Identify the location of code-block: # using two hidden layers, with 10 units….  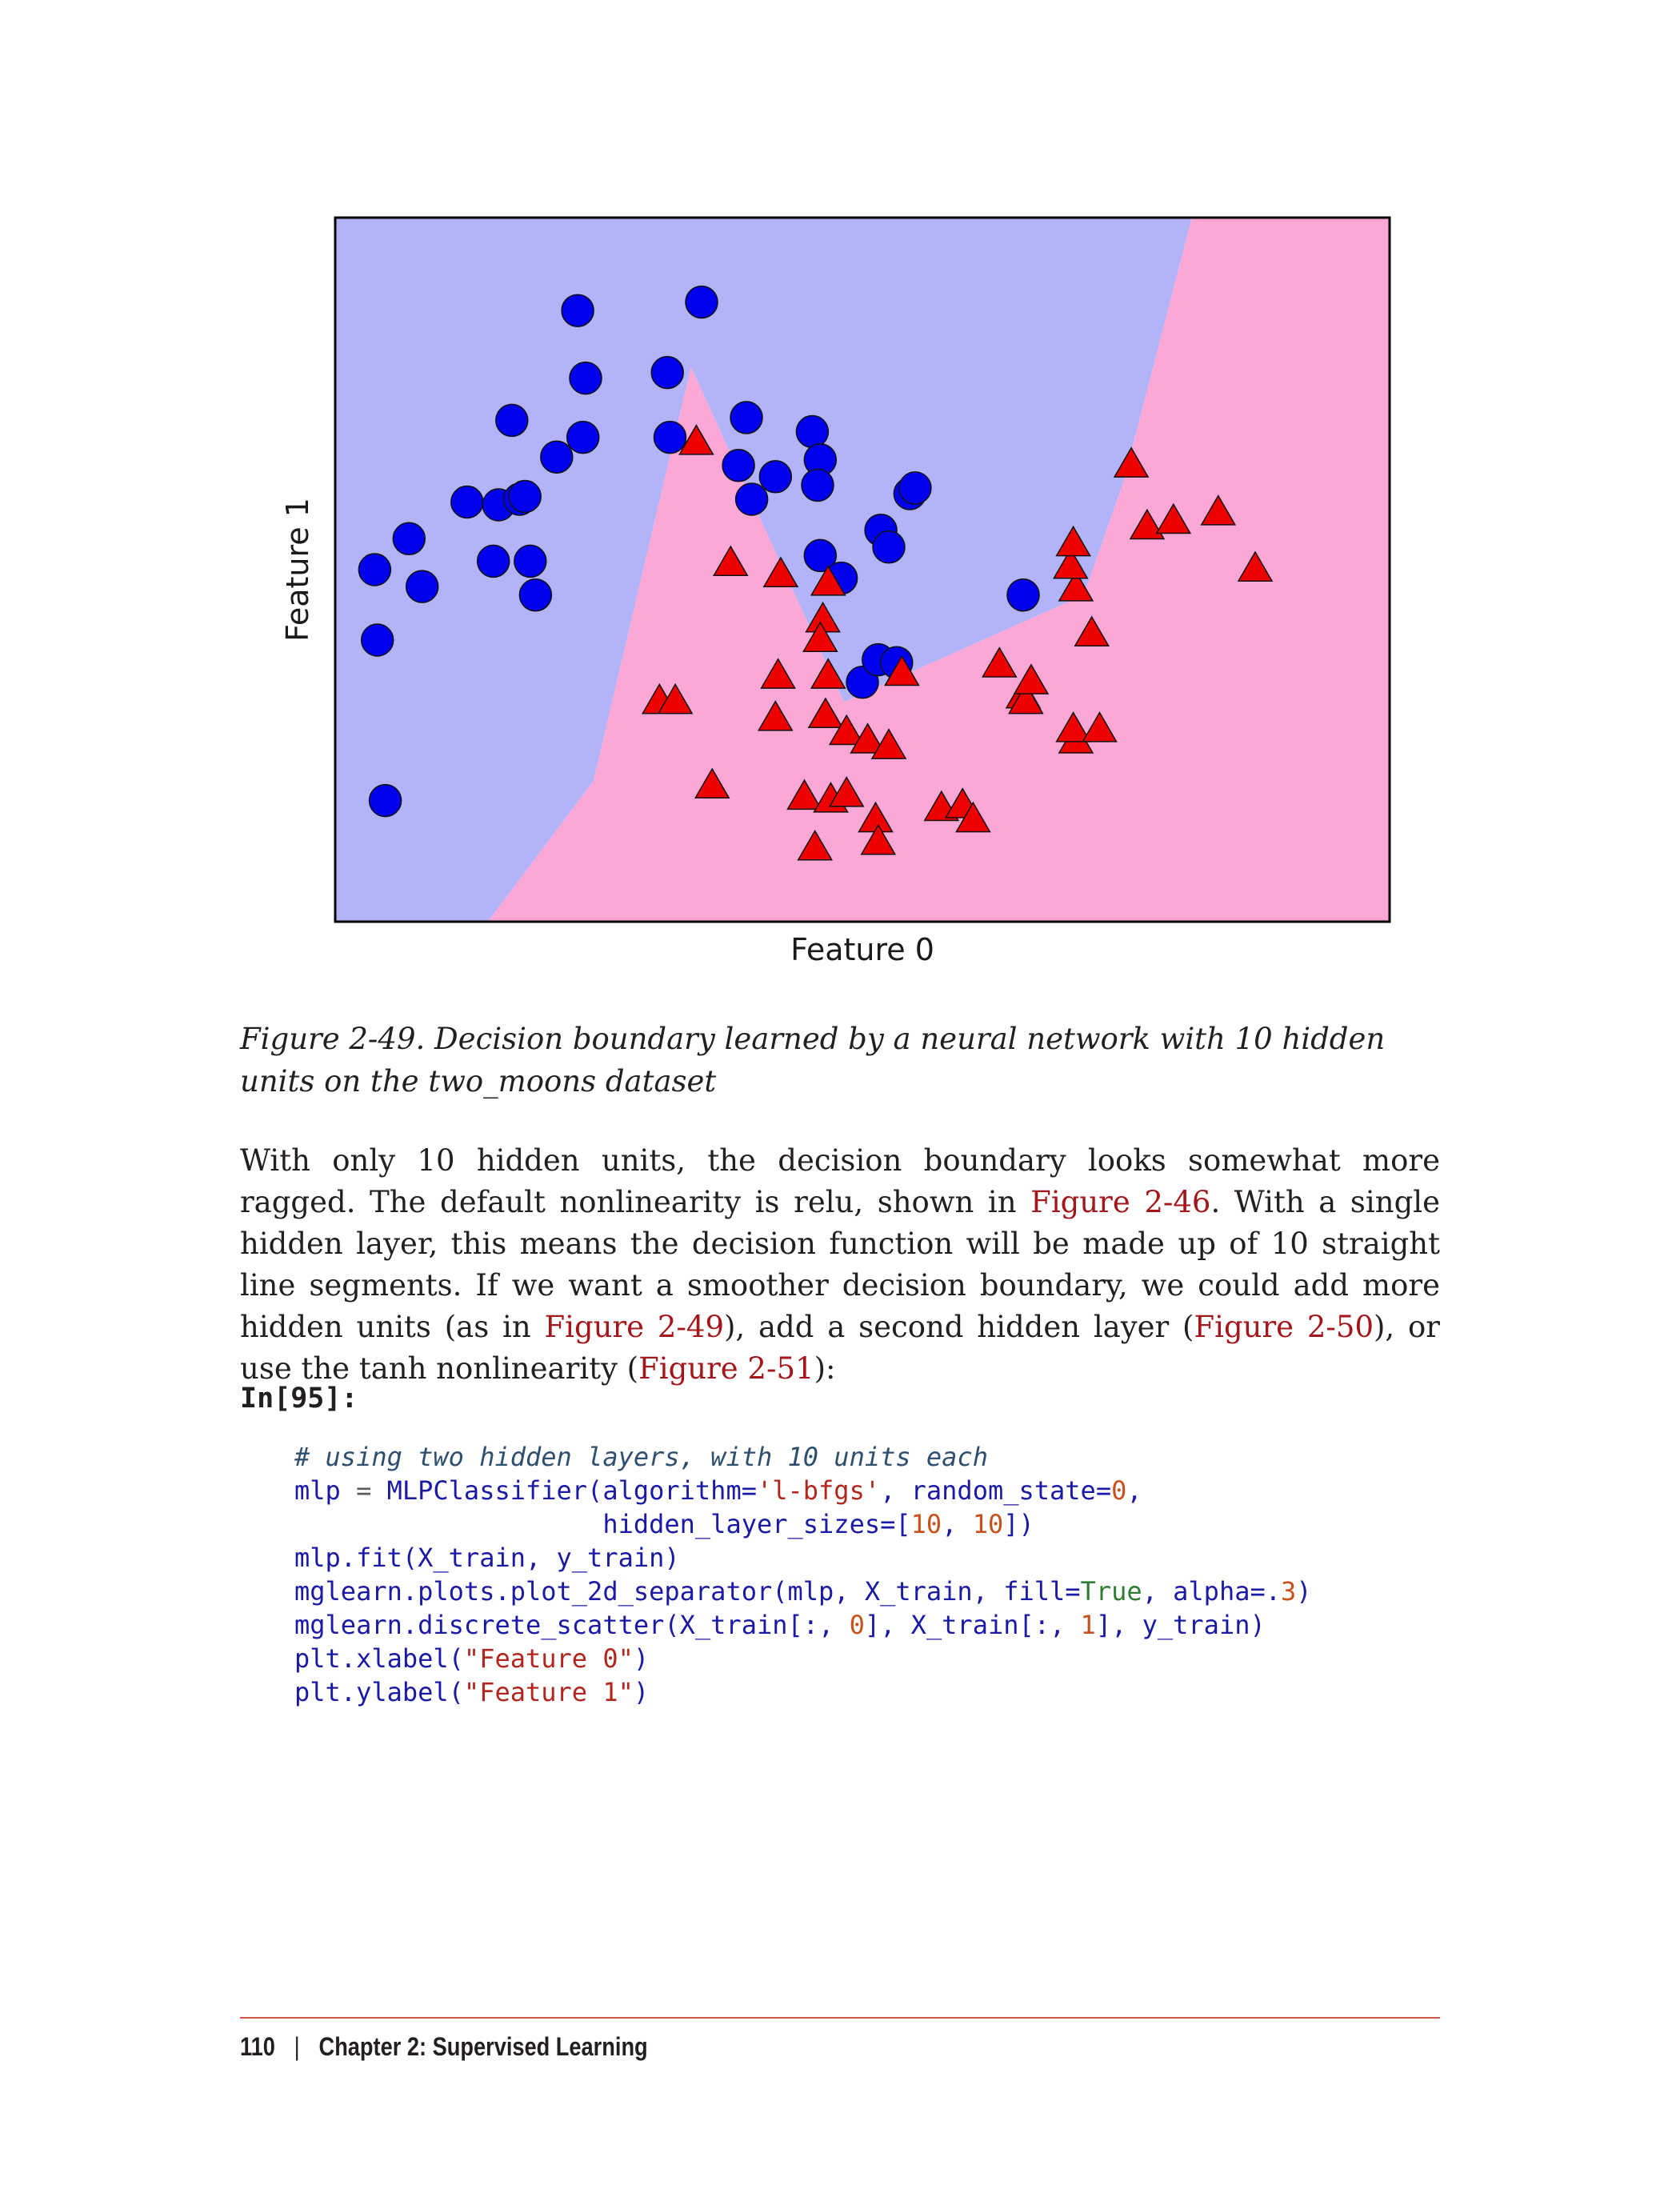
(803, 1574).